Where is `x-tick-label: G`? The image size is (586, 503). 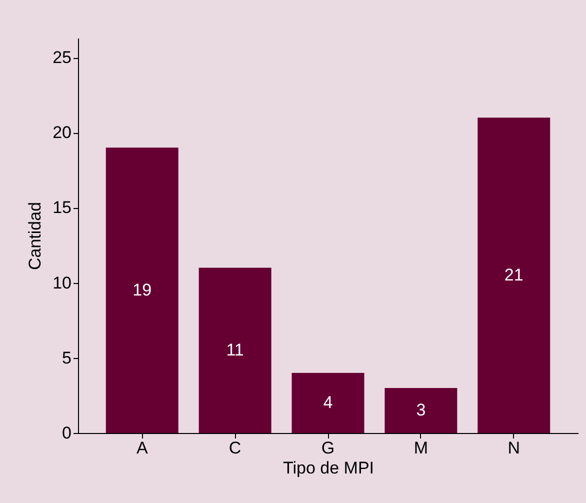 x-tick-label: G is located at coordinates (328, 448).